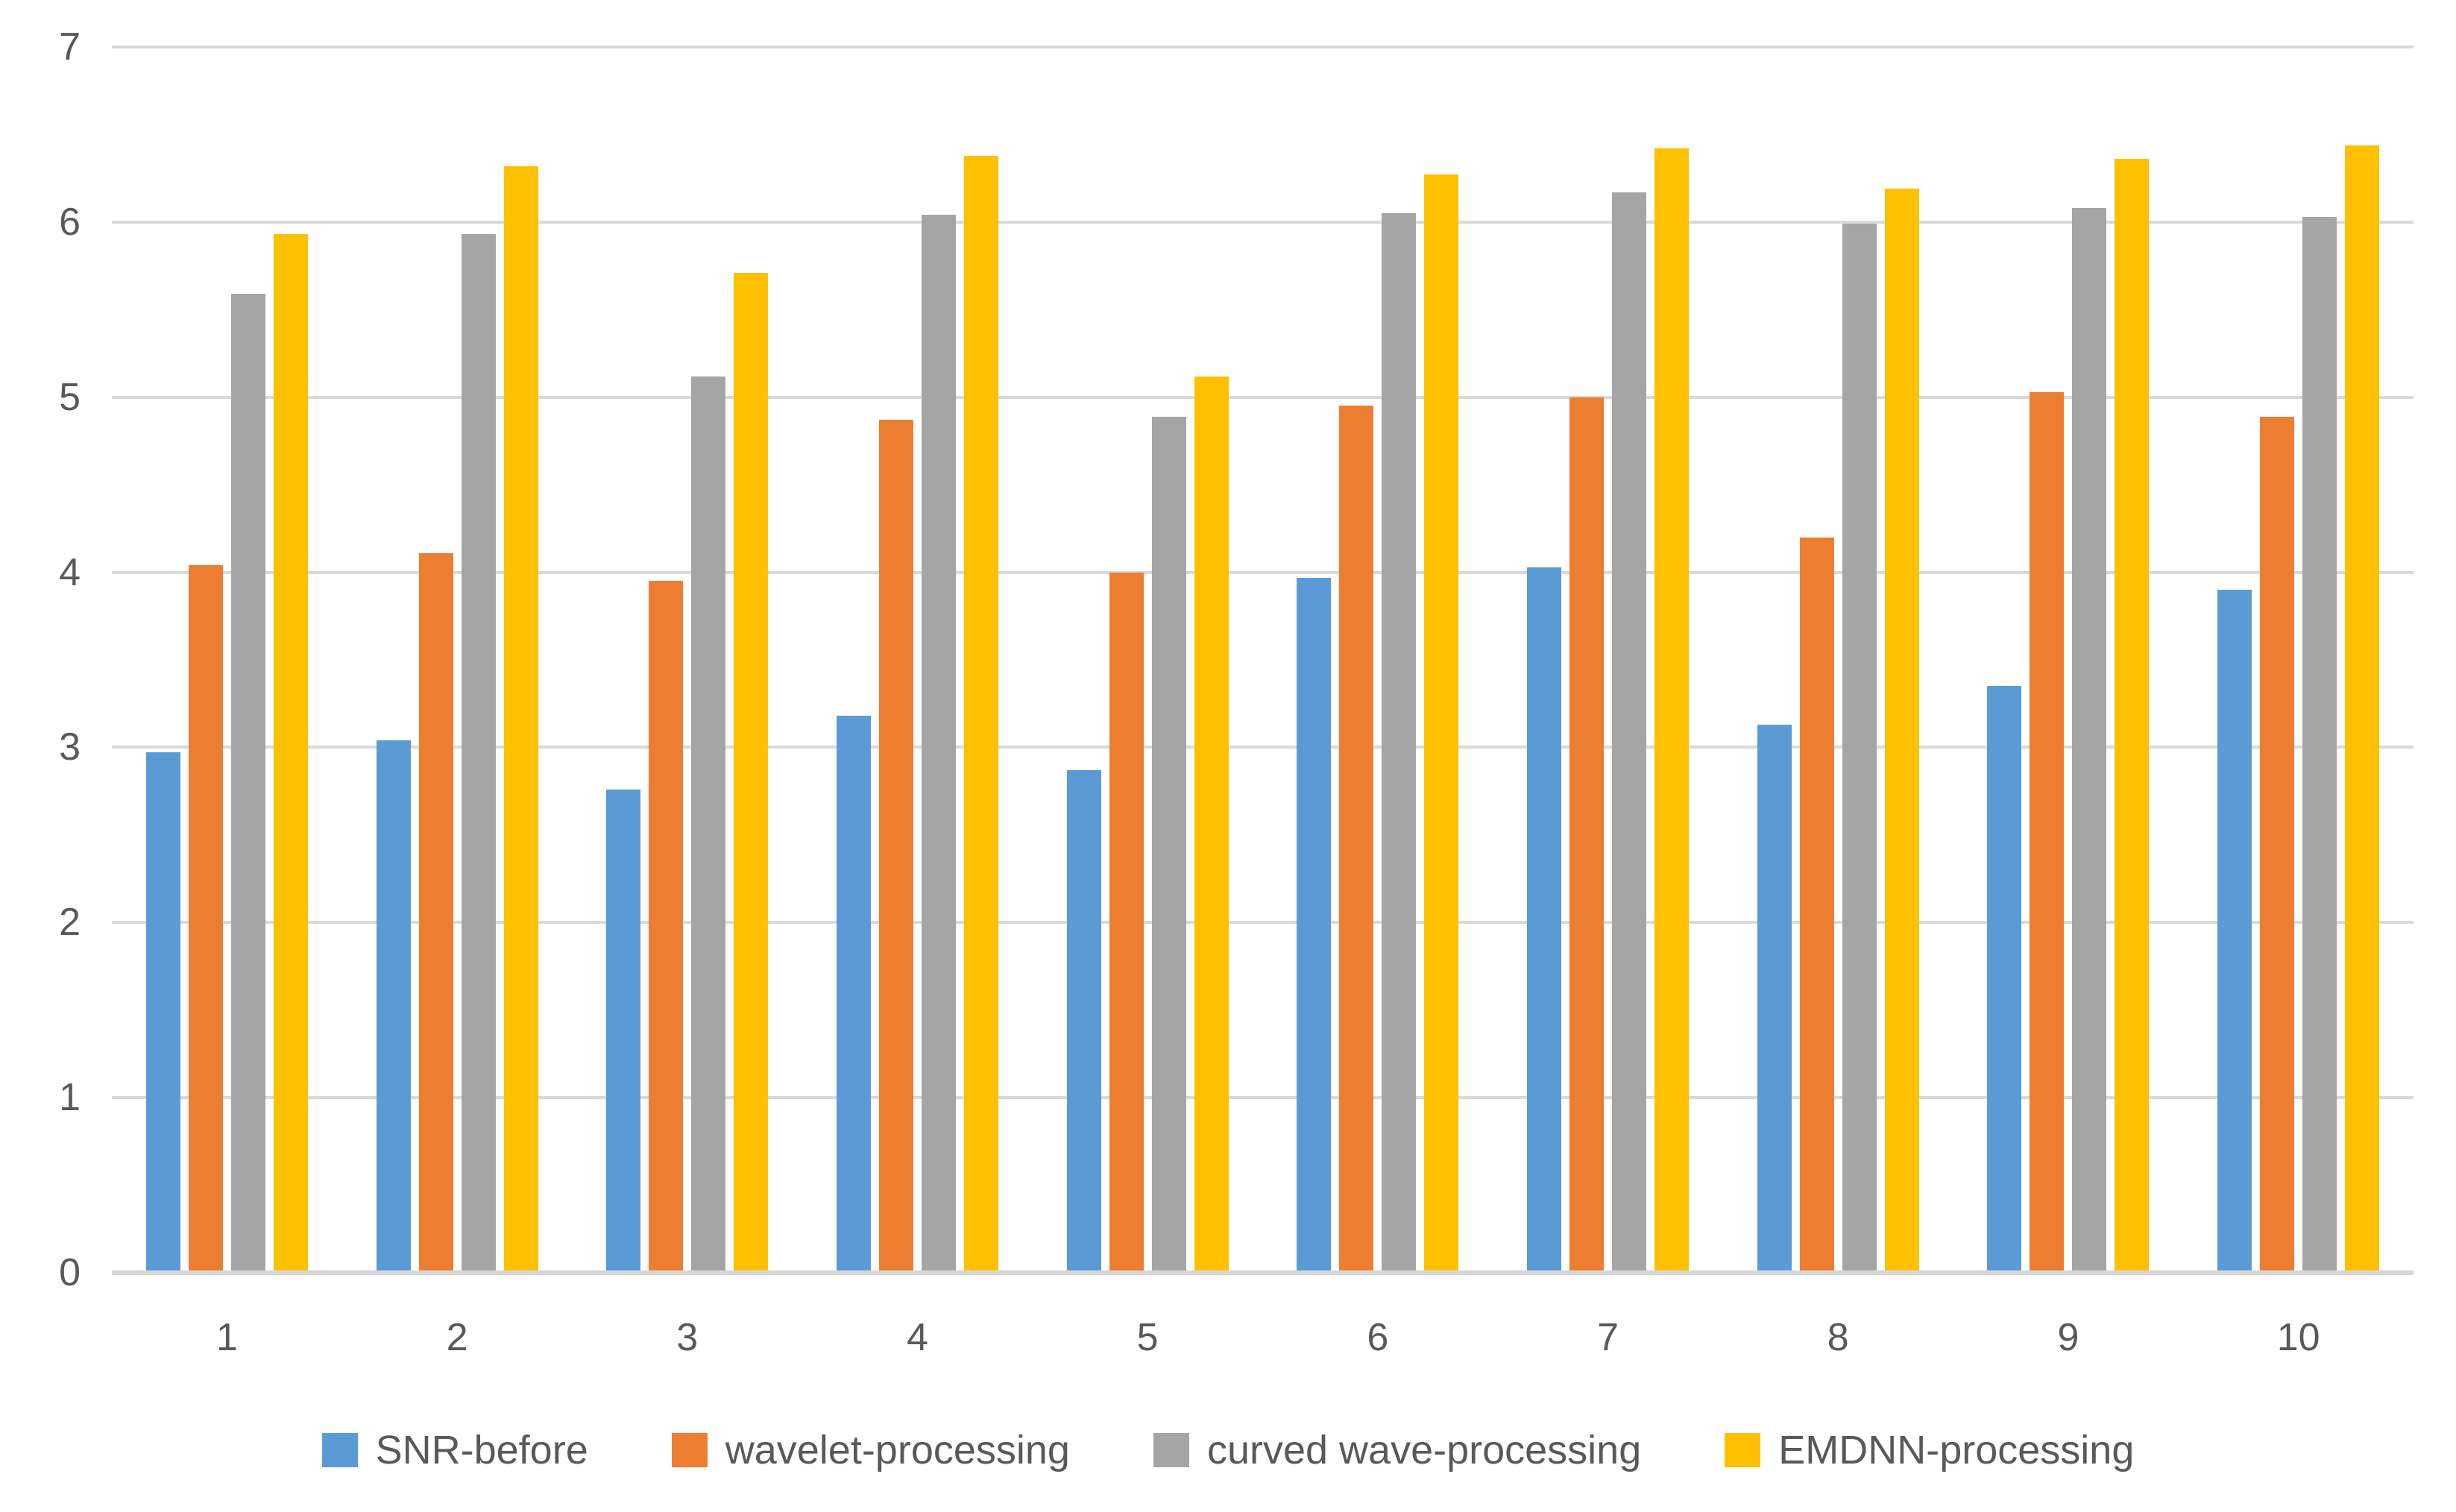  Describe the element at coordinates (2068, 1337) in the screenshot. I see `x-tick-label-9: 9` at that location.